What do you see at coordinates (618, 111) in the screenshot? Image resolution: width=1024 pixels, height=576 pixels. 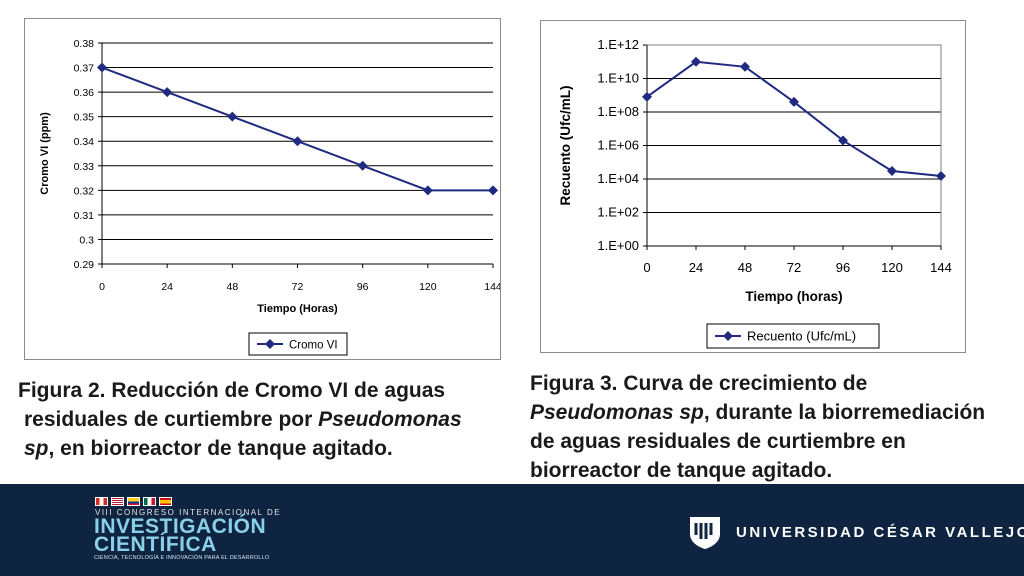 I see `y-tick-label: 1.E+08` at bounding box center [618, 111].